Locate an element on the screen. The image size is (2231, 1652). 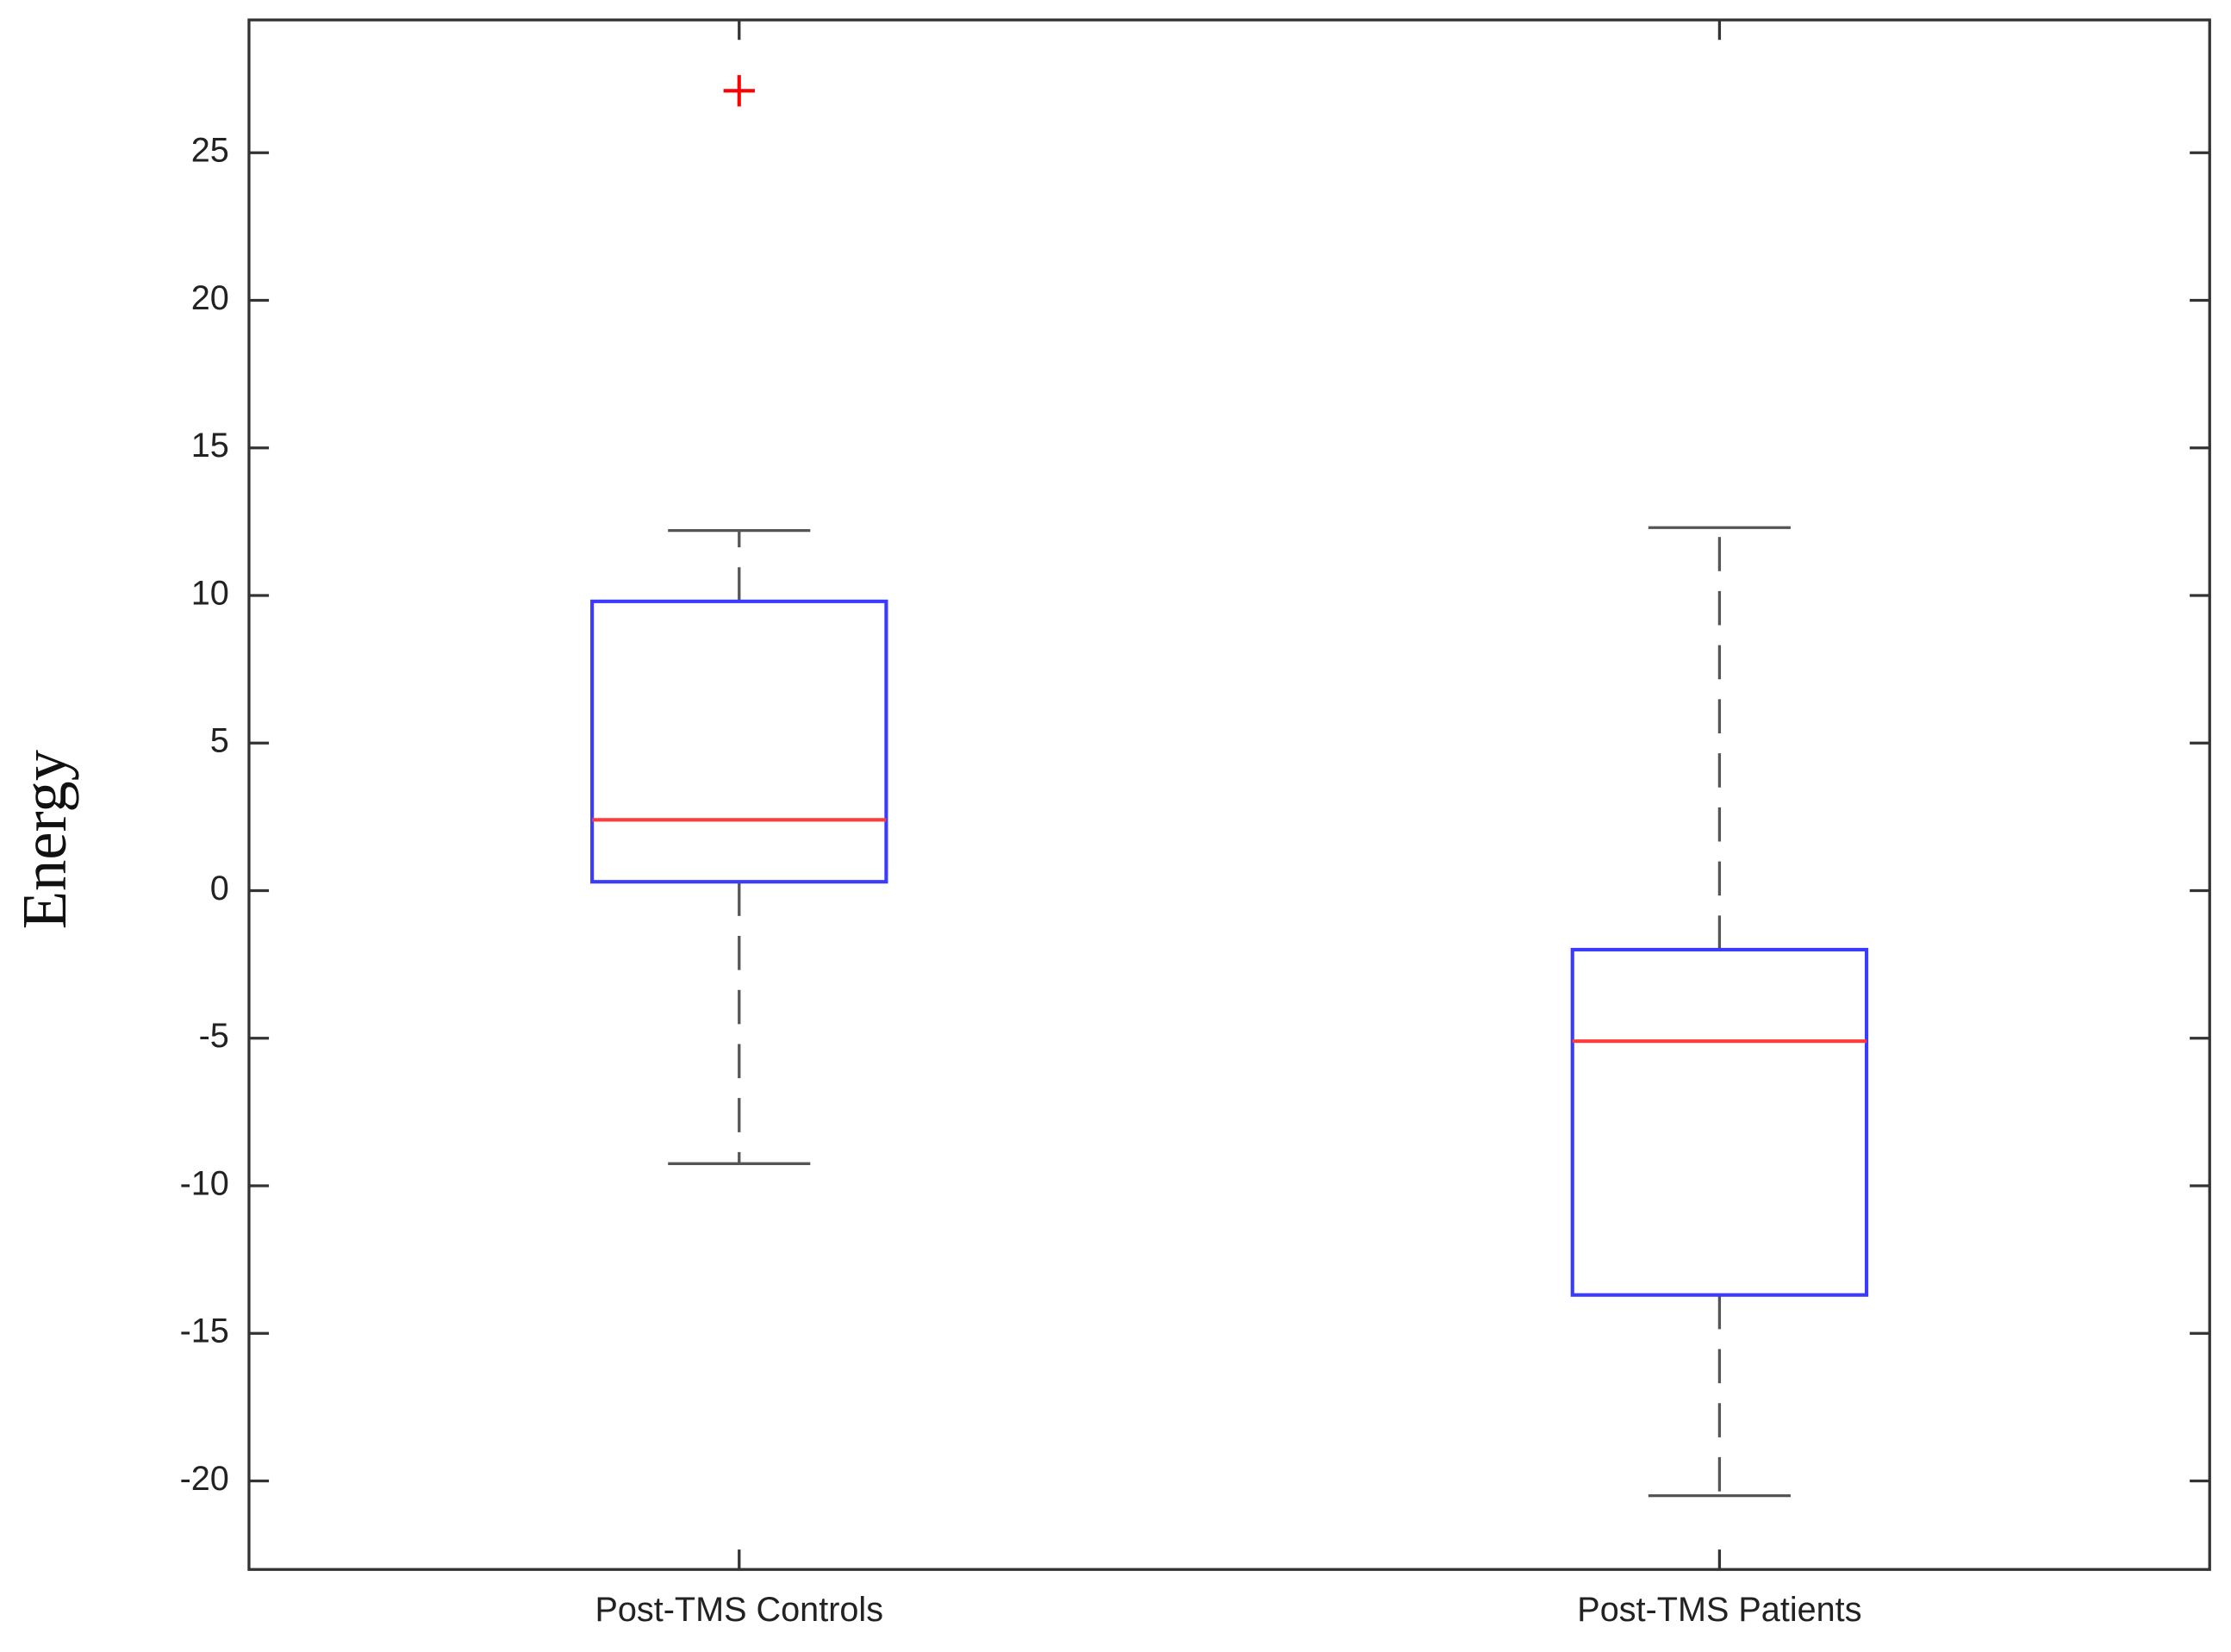
y-tick-label: -5 is located at coordinates (214, 1036).